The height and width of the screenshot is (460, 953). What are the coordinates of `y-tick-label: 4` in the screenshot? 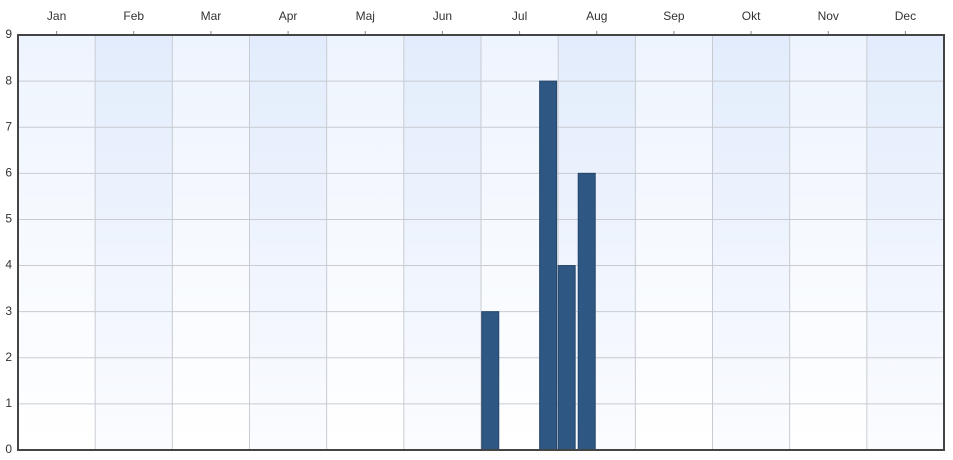 It's located at (8, 265).